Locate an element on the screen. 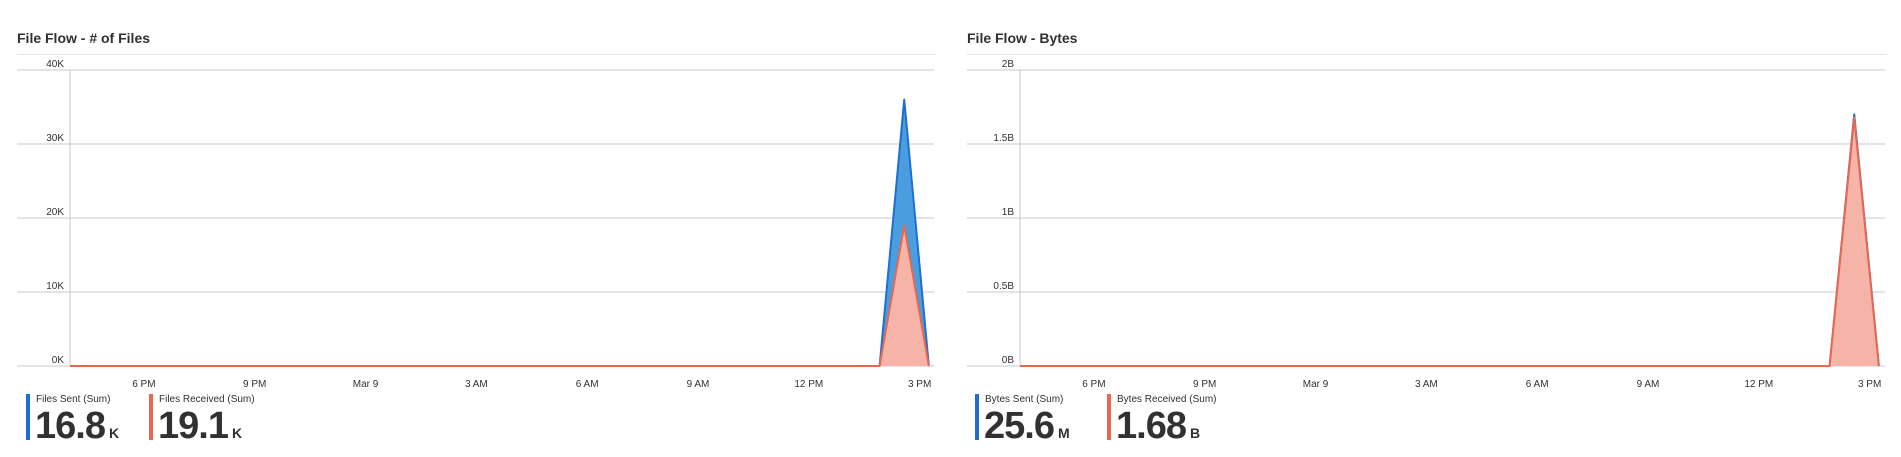 The height and width of the screenshot is (457, 1901). area-fill-files-received-sum- is located at coordinates (499, 295).